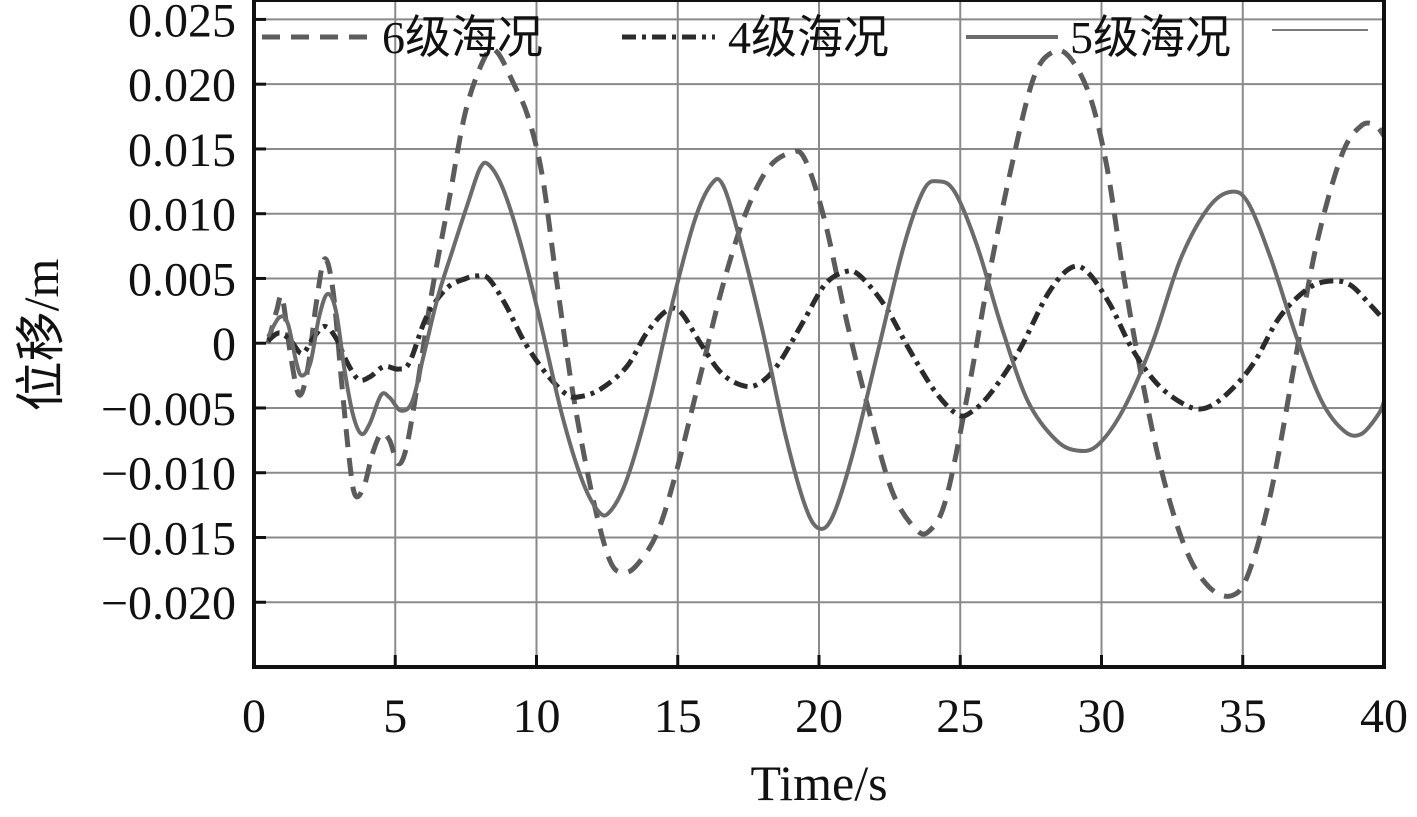 Image resolution: width=1417 pixels, height=817 pixels. What do you see at coordinates (462, 37) in the screenshot?
I see `legend-label-6级海况: 6级海况` at bounding box center [462, 37].